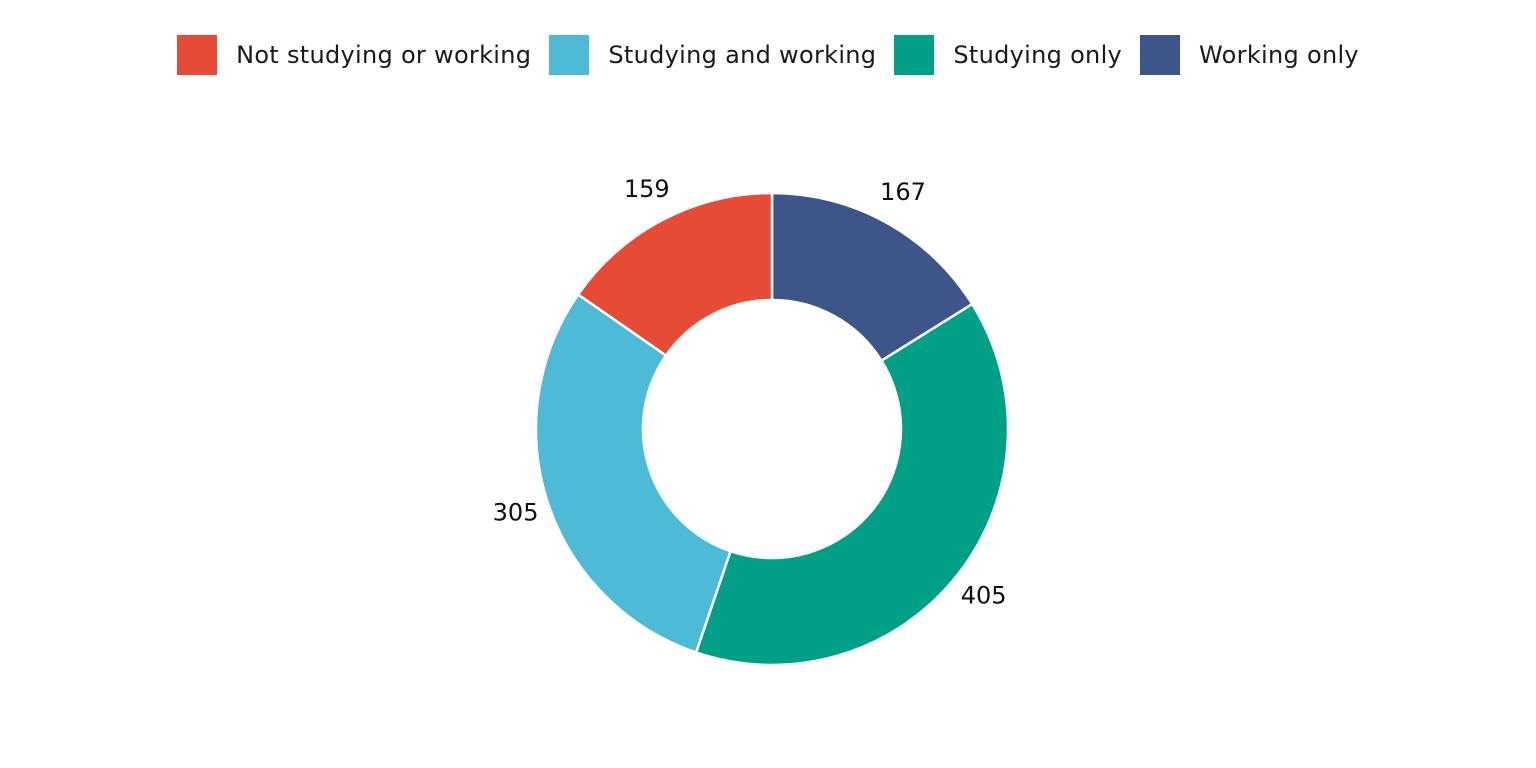 This screenshot has width=1536, height=768. Describe the element at coordinates (516, 513) in the screenshot. I see `slice-value-label: 305` at that location.